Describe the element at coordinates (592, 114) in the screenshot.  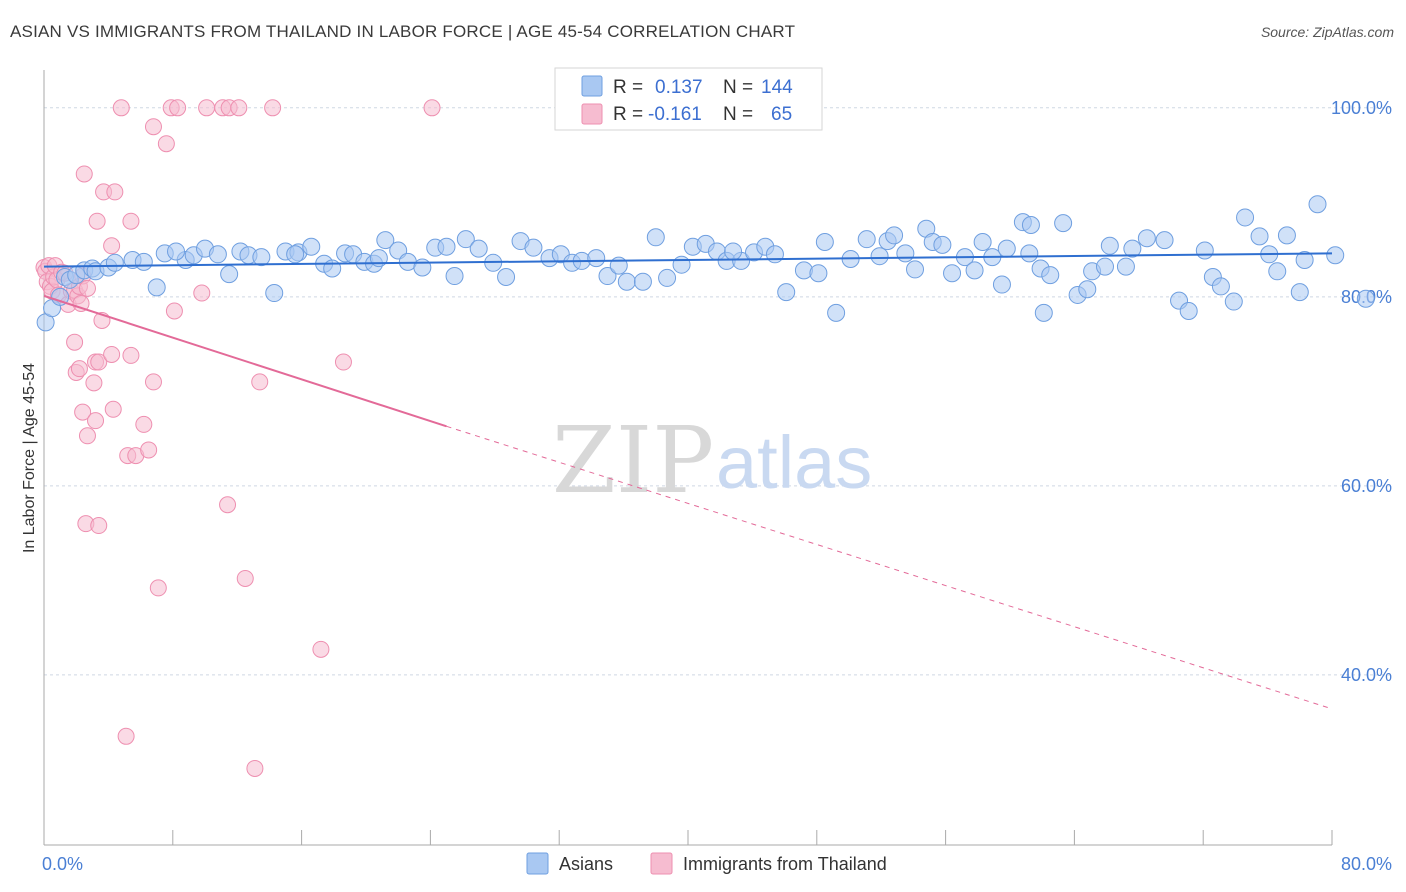
I see `legend-swatch-thai` at that location.